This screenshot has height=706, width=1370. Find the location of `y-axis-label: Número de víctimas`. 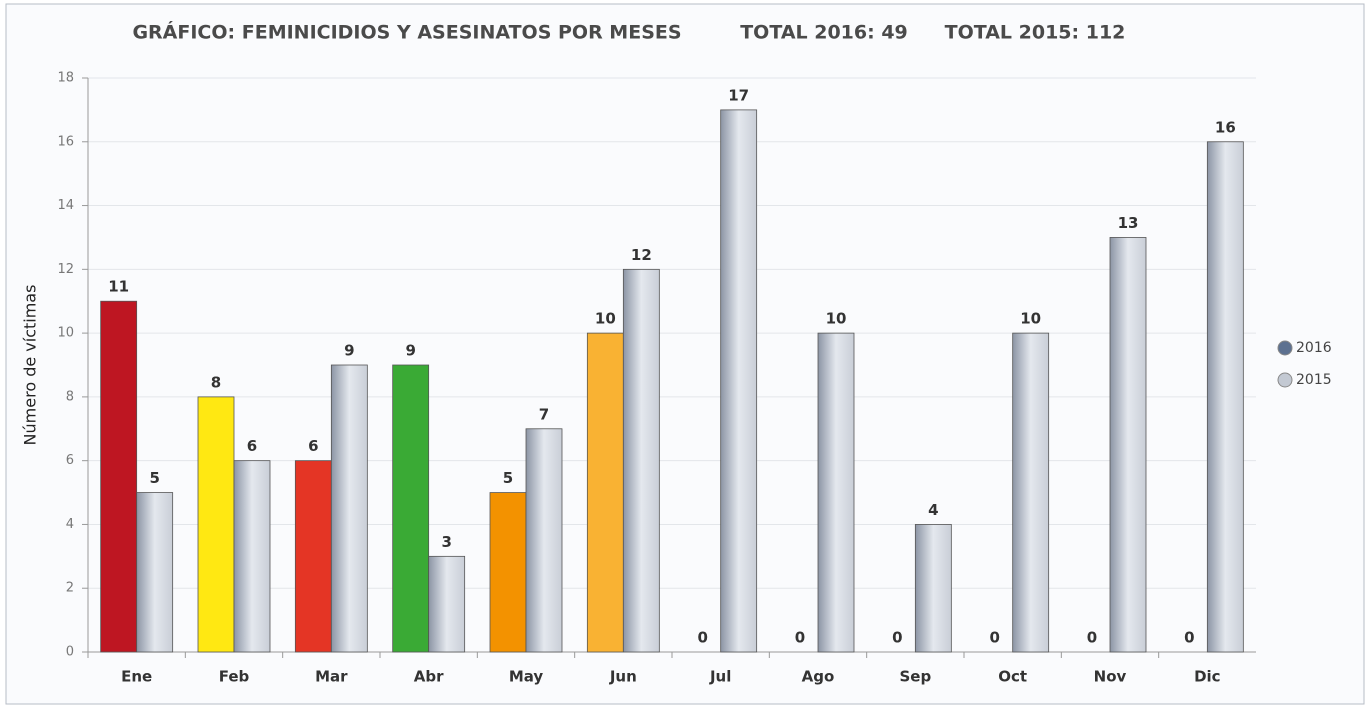

y-axis-label: Número de víctimas is located at coordinates (30, 365).